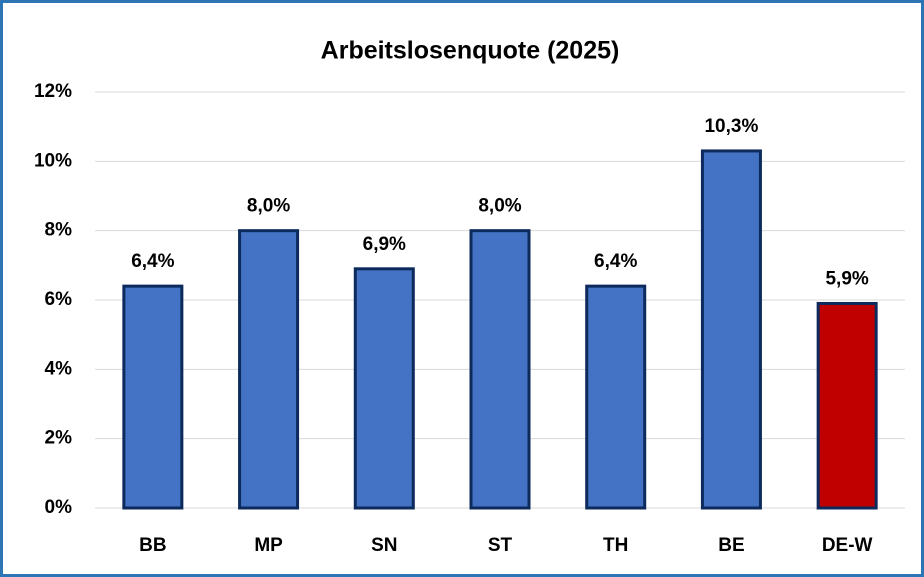  Describe the element at coordinates (615, 545) in the screenshot. I see `x-tick-label: TH` at that location.